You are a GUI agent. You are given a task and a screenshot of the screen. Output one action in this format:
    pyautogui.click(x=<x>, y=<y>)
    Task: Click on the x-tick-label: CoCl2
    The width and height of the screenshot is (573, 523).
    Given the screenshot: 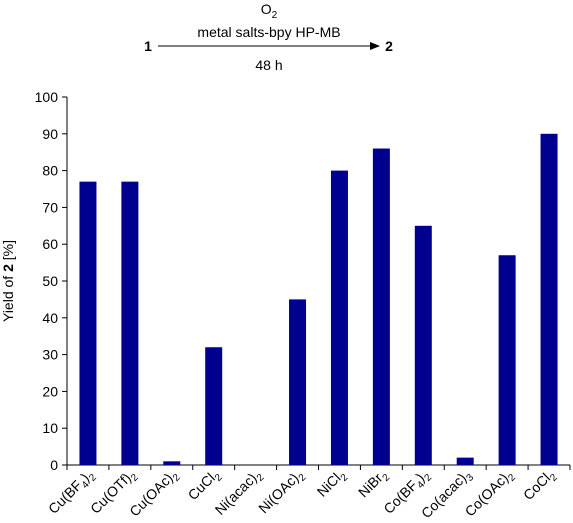 What is the action you would take?
    pyautogui.click(x=540, y=485)
    